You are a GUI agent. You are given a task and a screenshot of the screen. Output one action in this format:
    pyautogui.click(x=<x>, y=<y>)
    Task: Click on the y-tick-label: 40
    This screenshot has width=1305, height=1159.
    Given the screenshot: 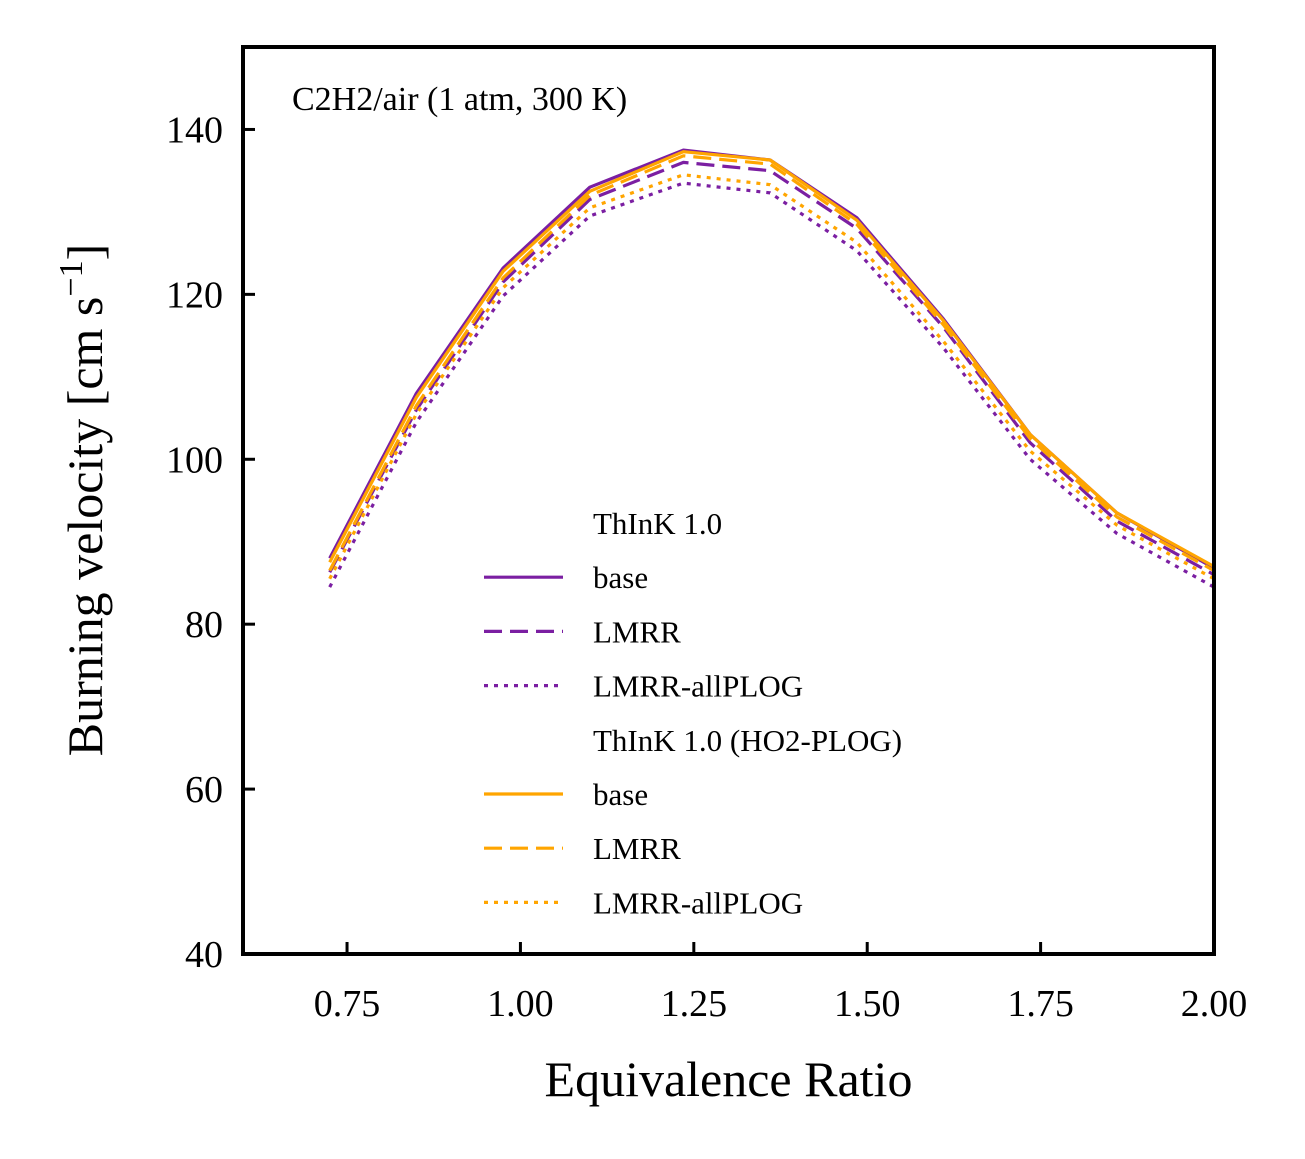 What is the action you would take?
    pyautogui.click(x=204, y=955)
    